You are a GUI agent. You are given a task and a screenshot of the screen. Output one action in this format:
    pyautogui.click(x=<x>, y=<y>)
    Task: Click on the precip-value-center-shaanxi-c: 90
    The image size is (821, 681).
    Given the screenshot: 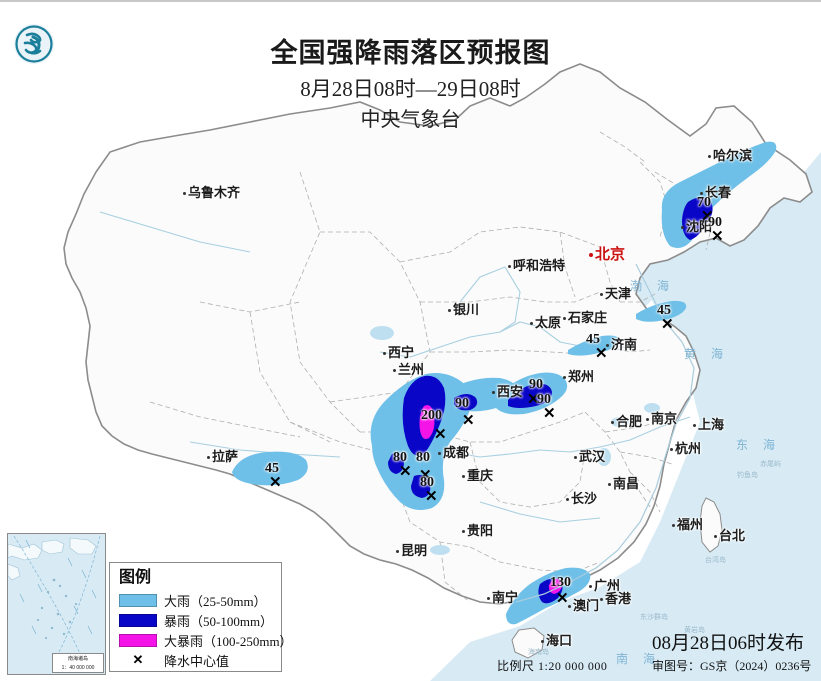 What is the action you would take?
    pyautogui.click(x=536, y=384)
    